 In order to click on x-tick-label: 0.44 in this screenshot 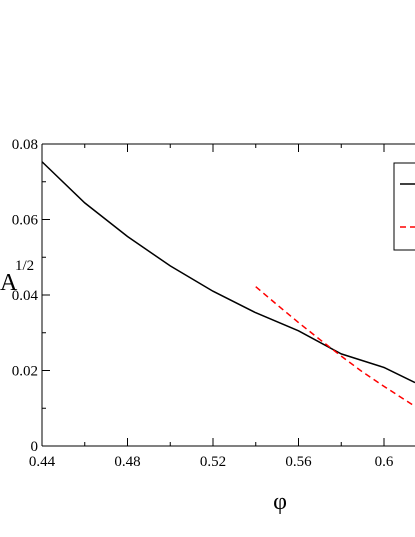, I will do `click(42, 462)`.